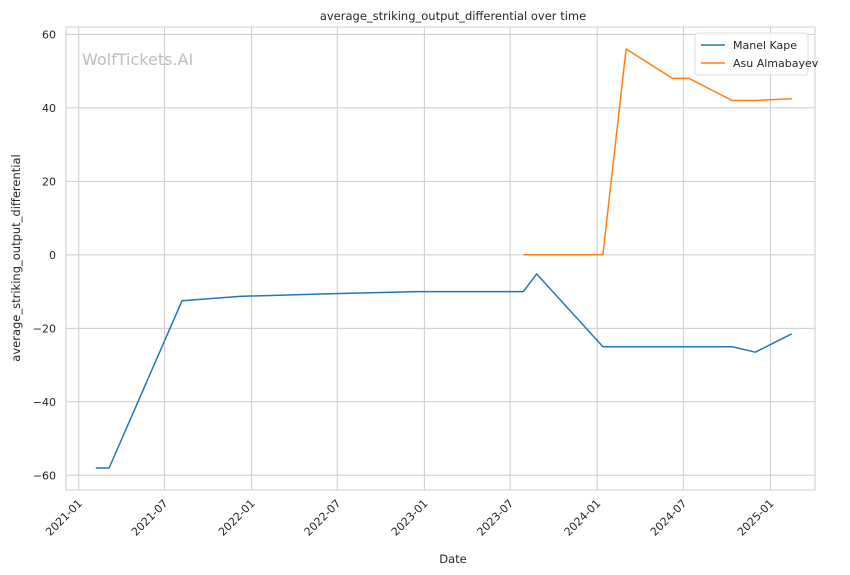 The height and width of the screenshot is (575, 850). What do you see at coordinates (52, 255) in the screenshot?
I see `y-tick-label: 0` at bounding box center [52, 255].